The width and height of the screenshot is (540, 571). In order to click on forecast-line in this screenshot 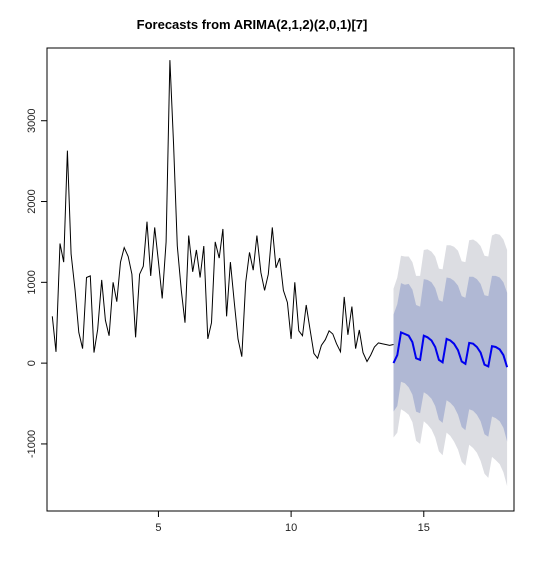, I will do `click(450, 349)`.